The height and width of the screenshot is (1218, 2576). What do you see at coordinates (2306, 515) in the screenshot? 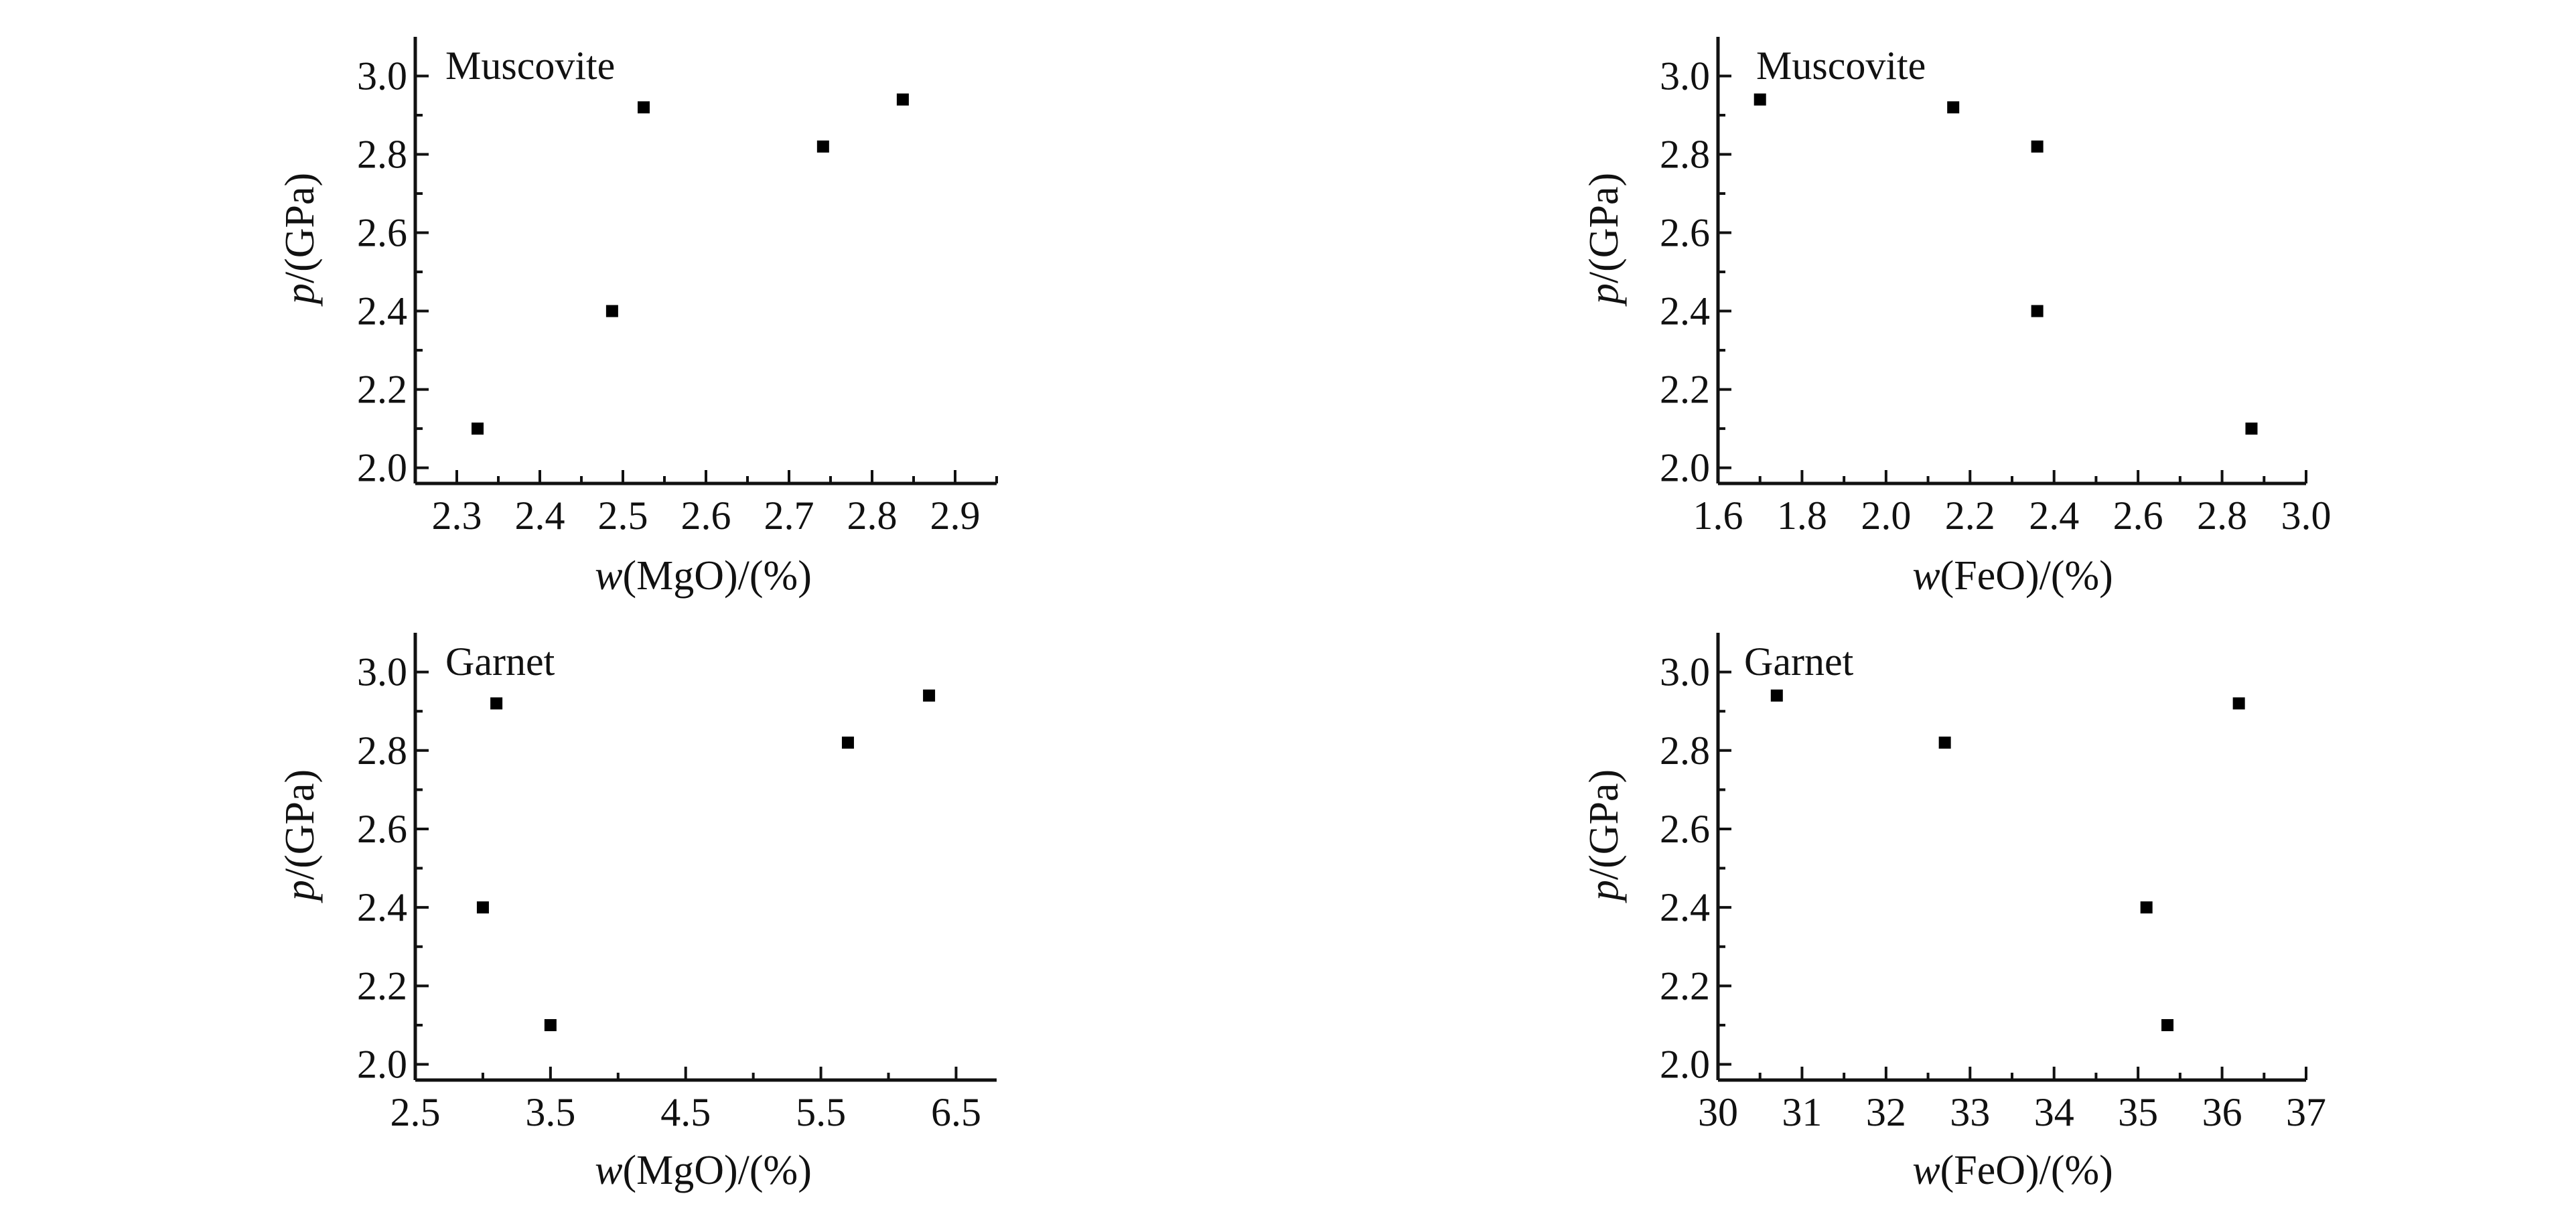
I see `x-tick-label: 3.0` at bounding box center [2306, 515].